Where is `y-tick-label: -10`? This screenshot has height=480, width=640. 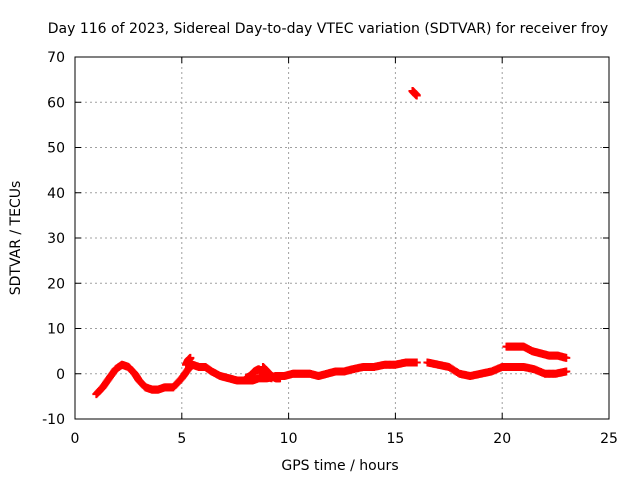
y-tick-label: -10 is located at coordinates (53, 420).